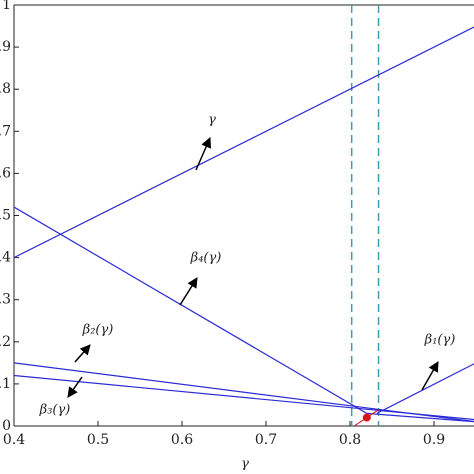 Image resolution: width=474 pixels, height=474 pixels. Describe the element at coordinates (6, 6) in the screenshot. I see `y-tick-label: 1` at that location.